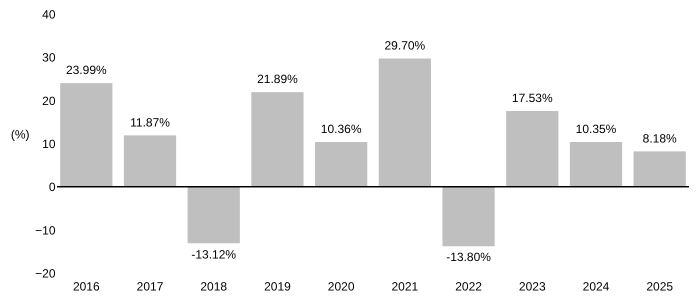  I want to click on y-tick-label: 0, so click(52, 187).